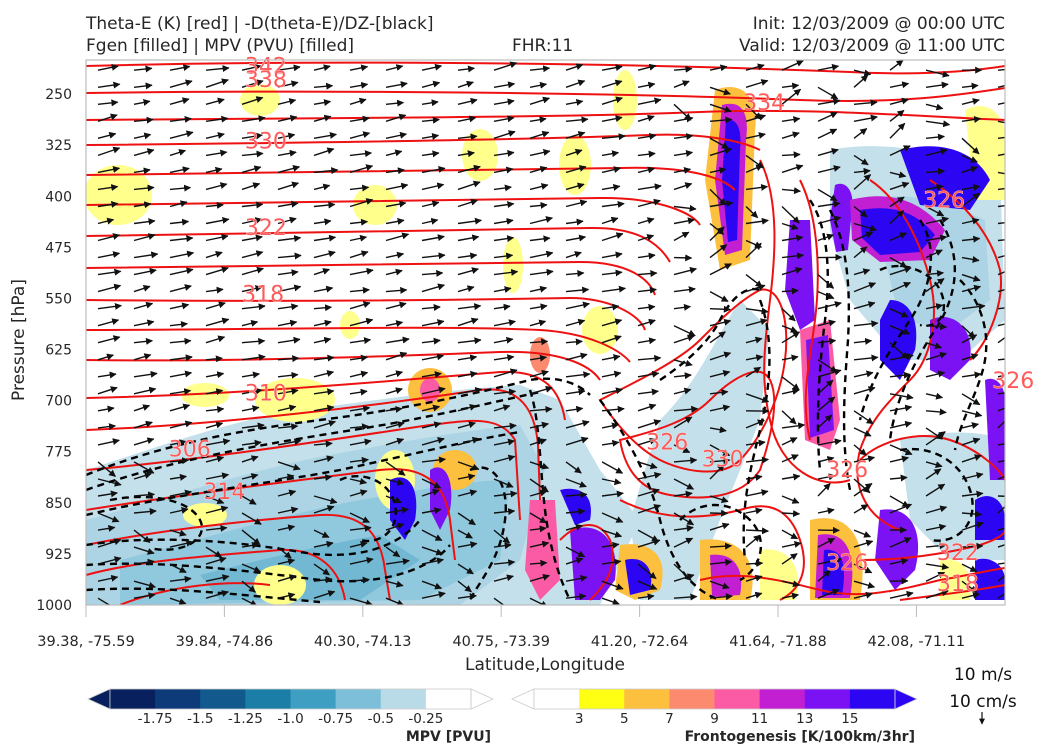 Image resolution: width=1050 pixels, height=750 pixels. Describe the element at coordinates (639, 642) in the screenshot. I see `x-tick-label: 41.20, -72.64` at that location.